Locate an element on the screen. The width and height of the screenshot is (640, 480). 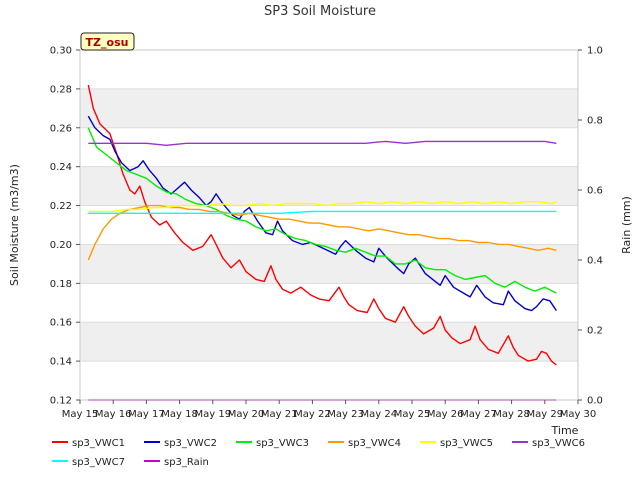
y-tick-label: 0.26 is located at coordinates (61, 128).